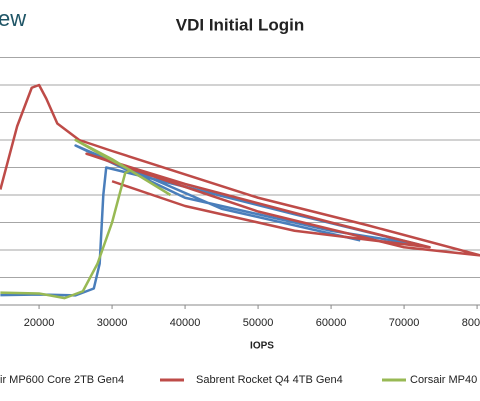 This screenshot has width=480, height=401. What do you see at coordinates (13, 18) in the screenshot?
I see `brand: ew` at bounding box center [13, 18].